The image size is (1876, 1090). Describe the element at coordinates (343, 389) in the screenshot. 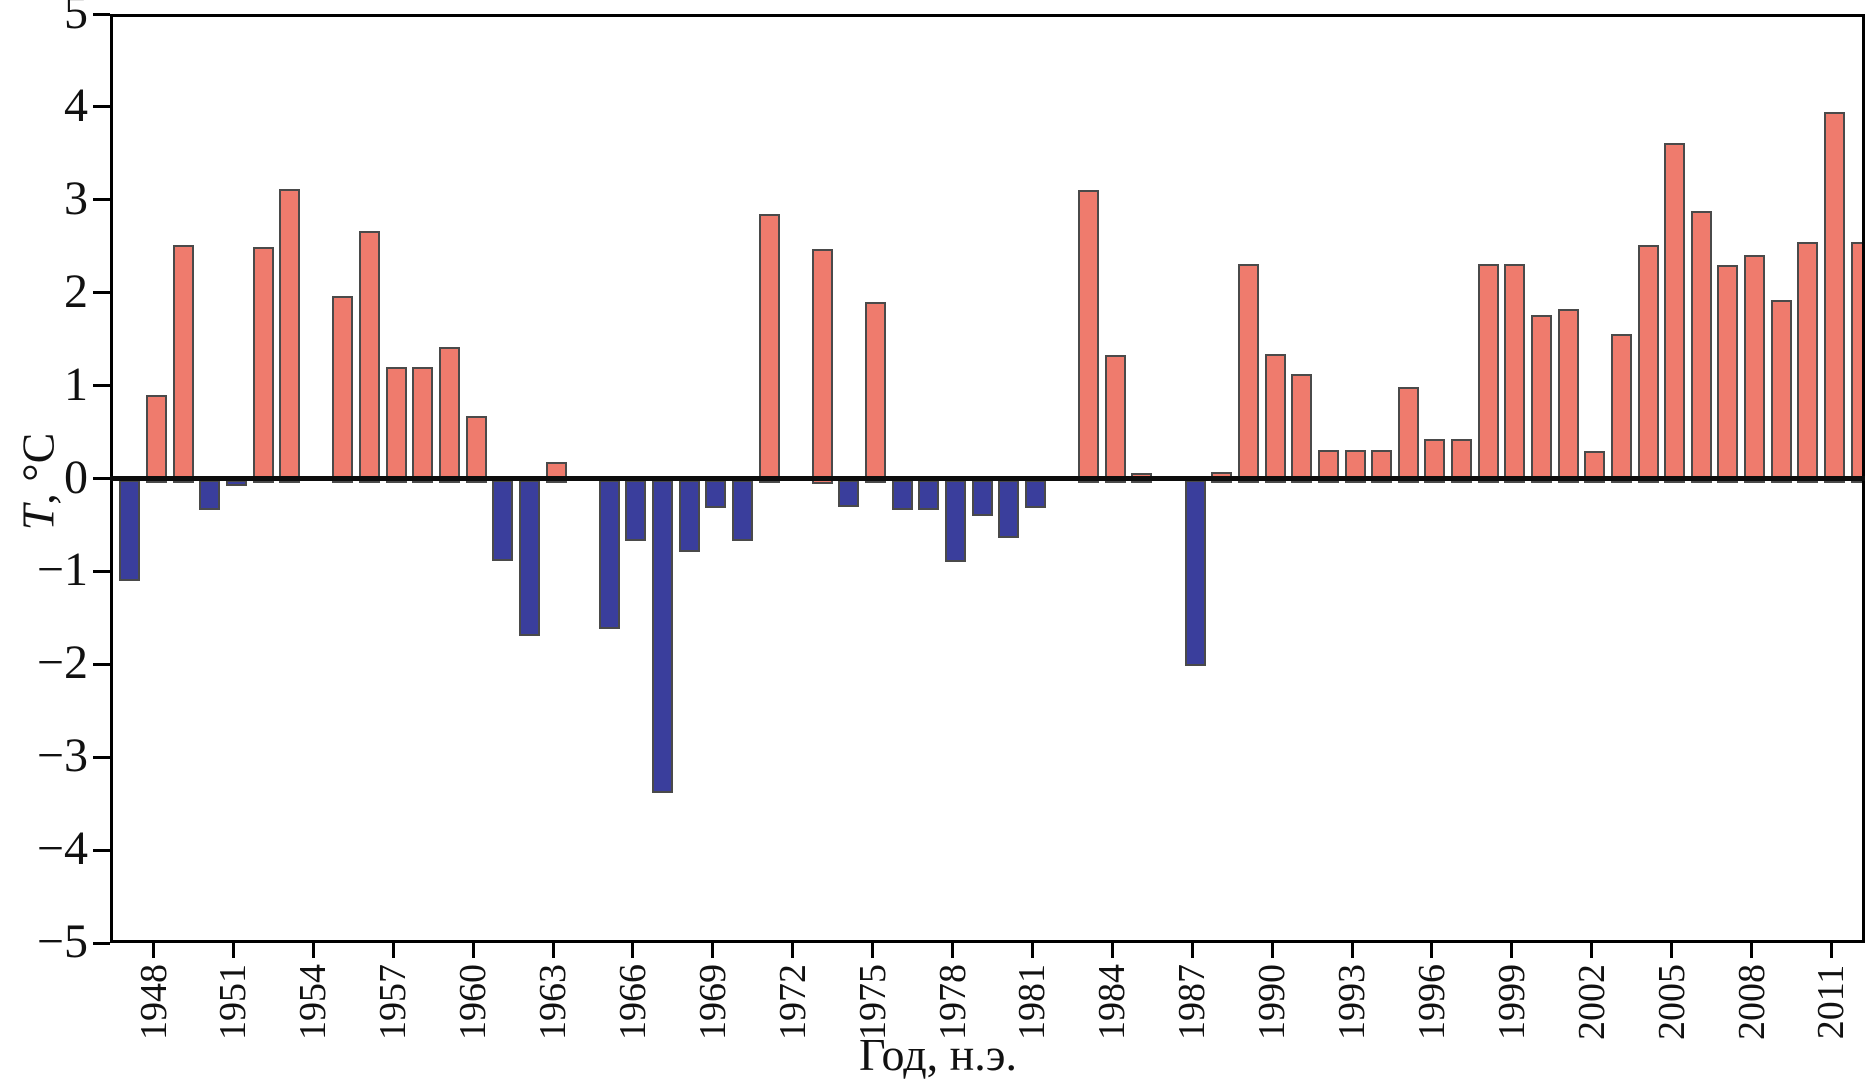

I see `bar-1955` at that location.